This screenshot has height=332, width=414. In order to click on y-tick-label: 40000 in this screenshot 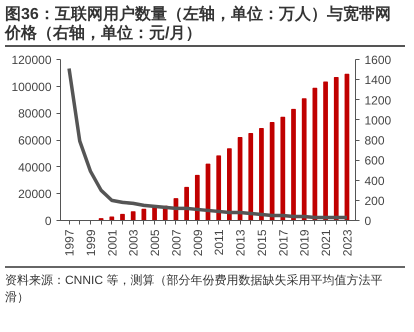, I will do `click(35, 167)`.